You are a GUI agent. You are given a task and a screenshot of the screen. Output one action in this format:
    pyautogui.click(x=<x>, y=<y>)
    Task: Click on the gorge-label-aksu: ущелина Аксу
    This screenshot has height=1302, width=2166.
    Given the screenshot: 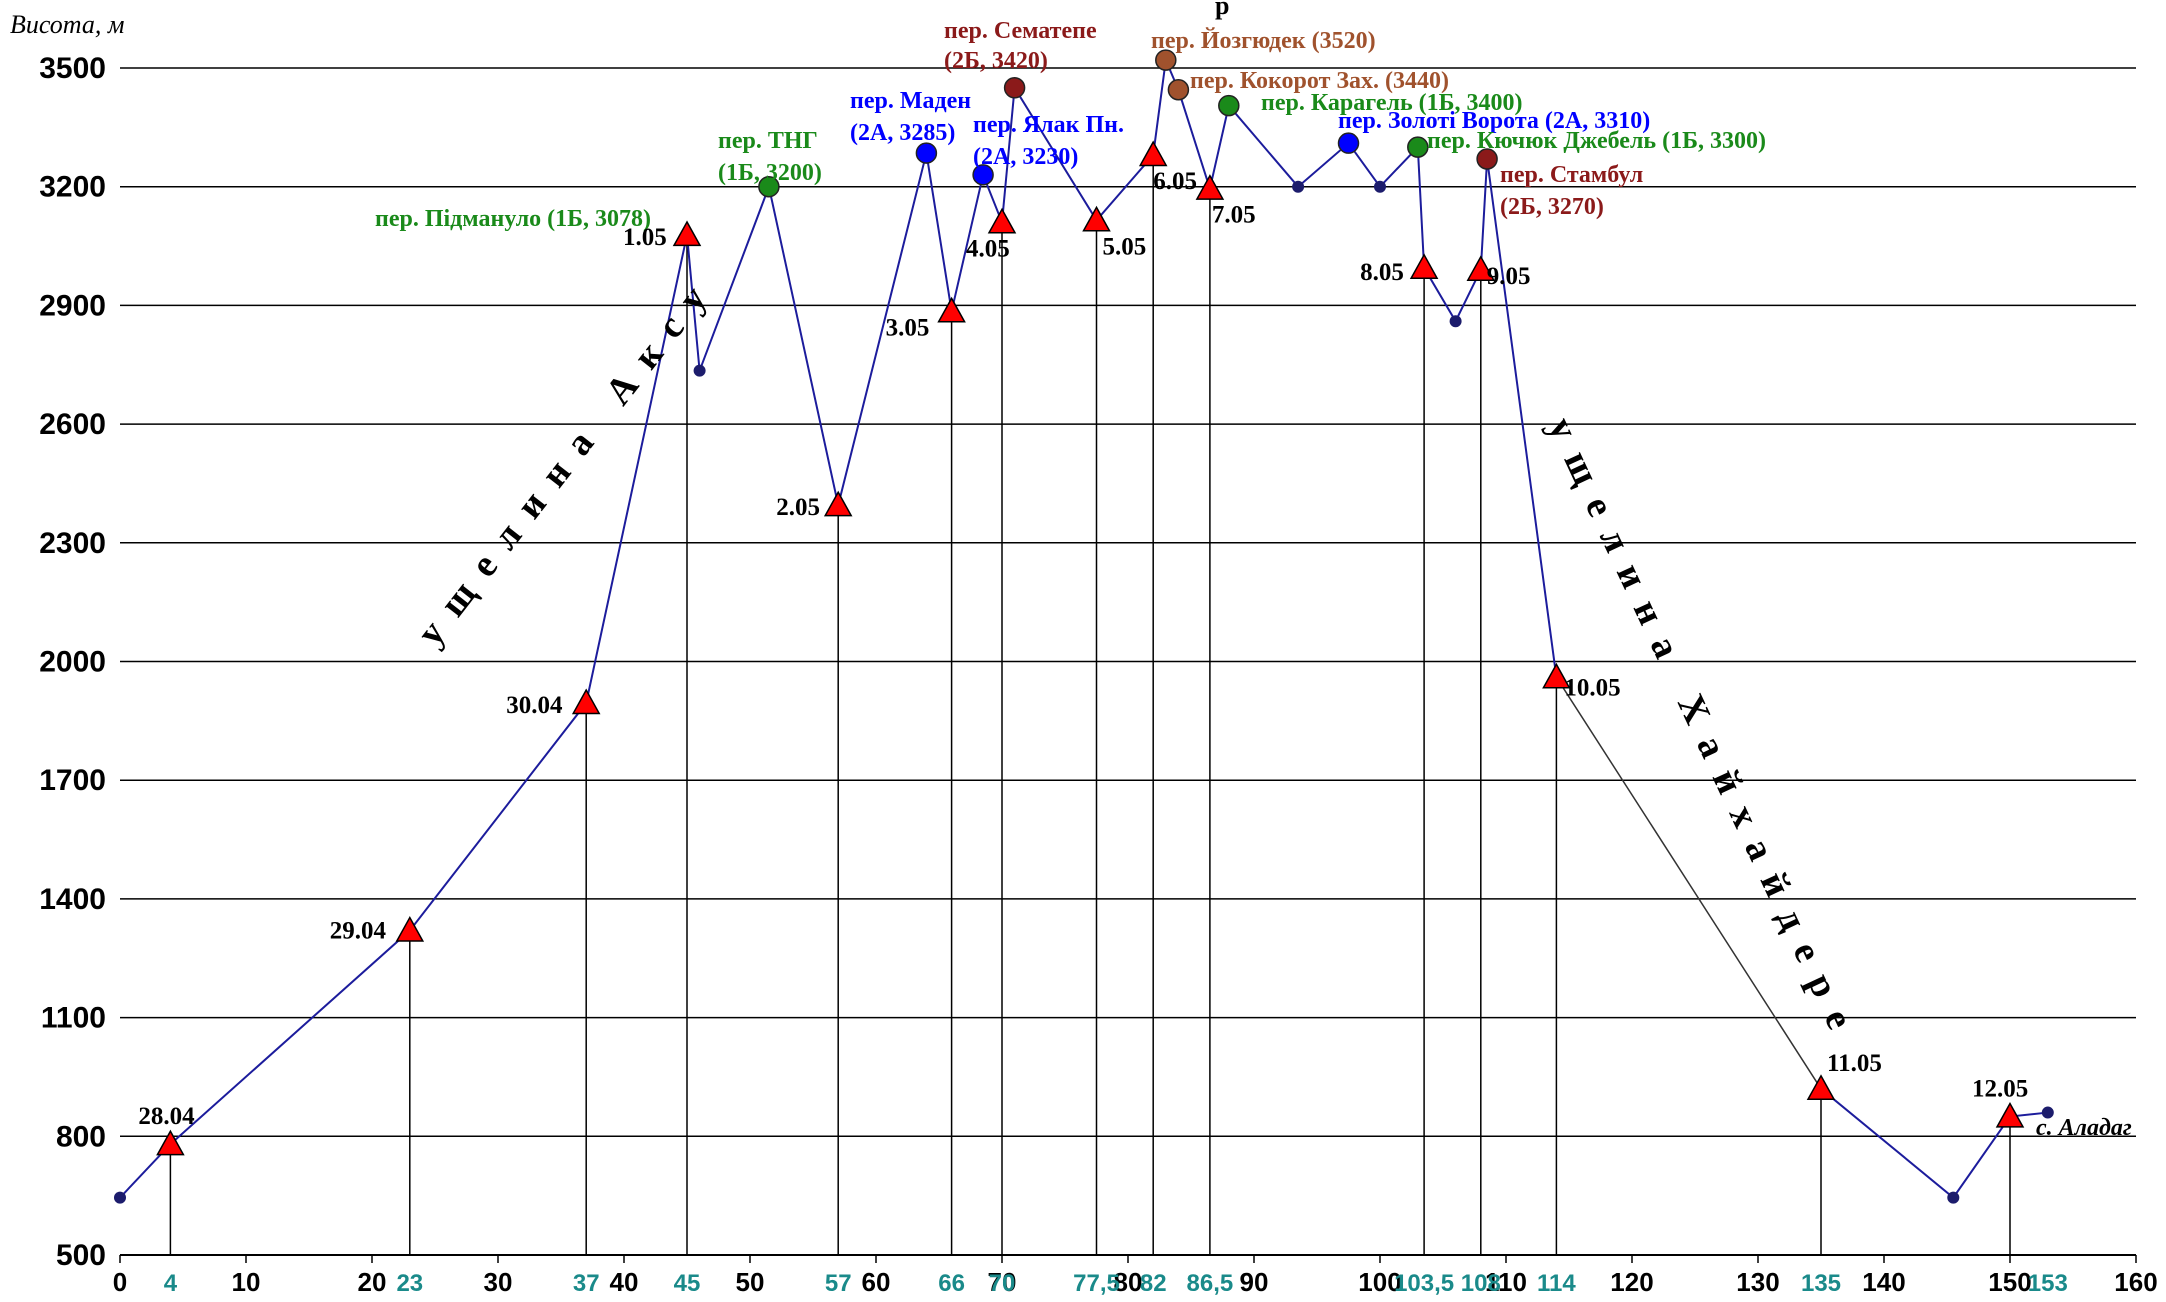 What is the action you would take?
    pyautogui.click(x=567, y=458)
    